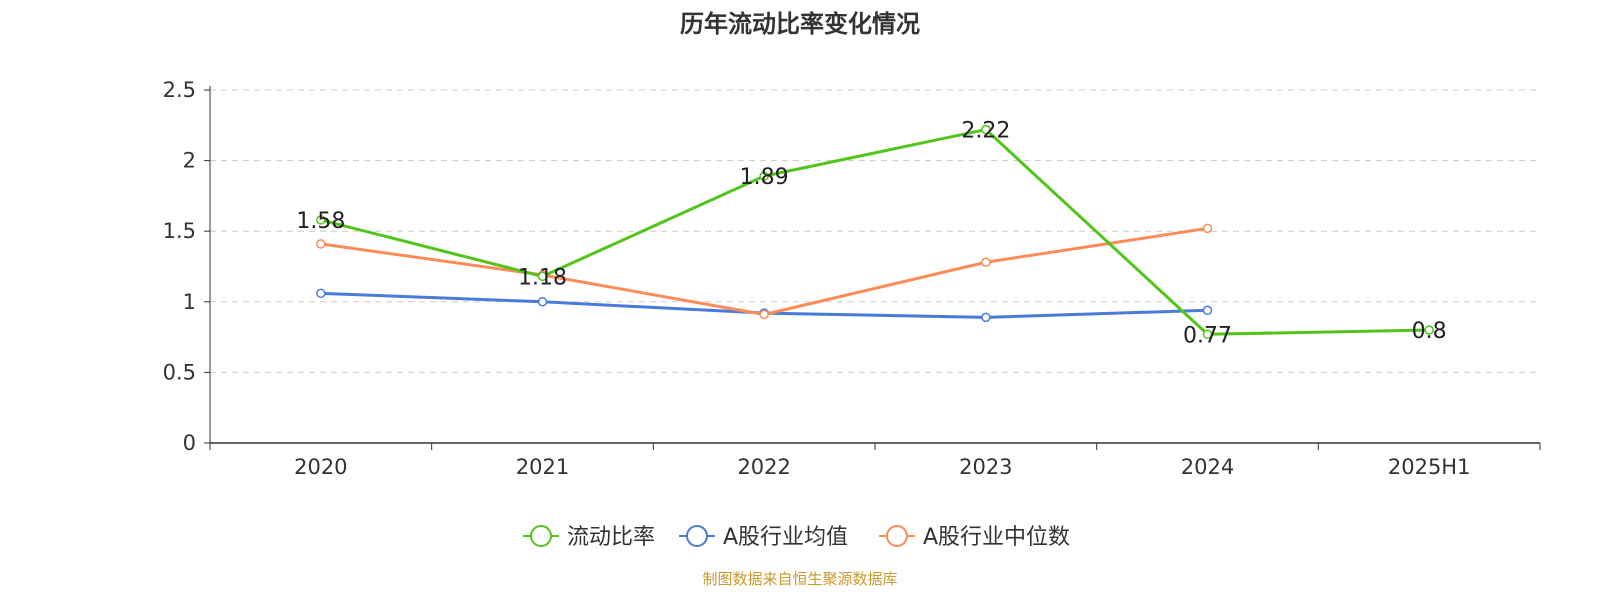 The image size is (1600, 604). What do you see at coordinates (1429, 467) in the screenshot?
I see `x-tick-label: 2025H1` at bounding box center [1429, 467].